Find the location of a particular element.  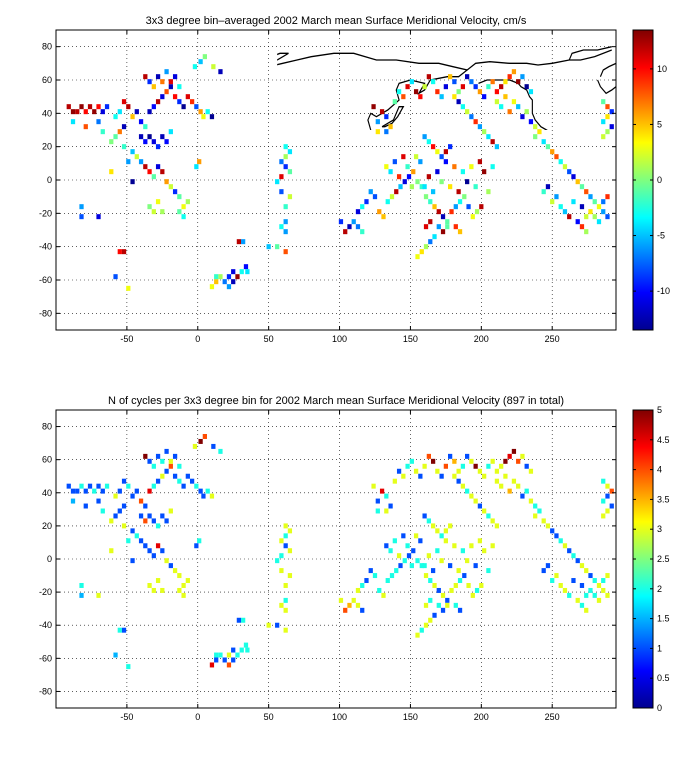

x-tick-label: -50 is located at coordinates (126, 339).